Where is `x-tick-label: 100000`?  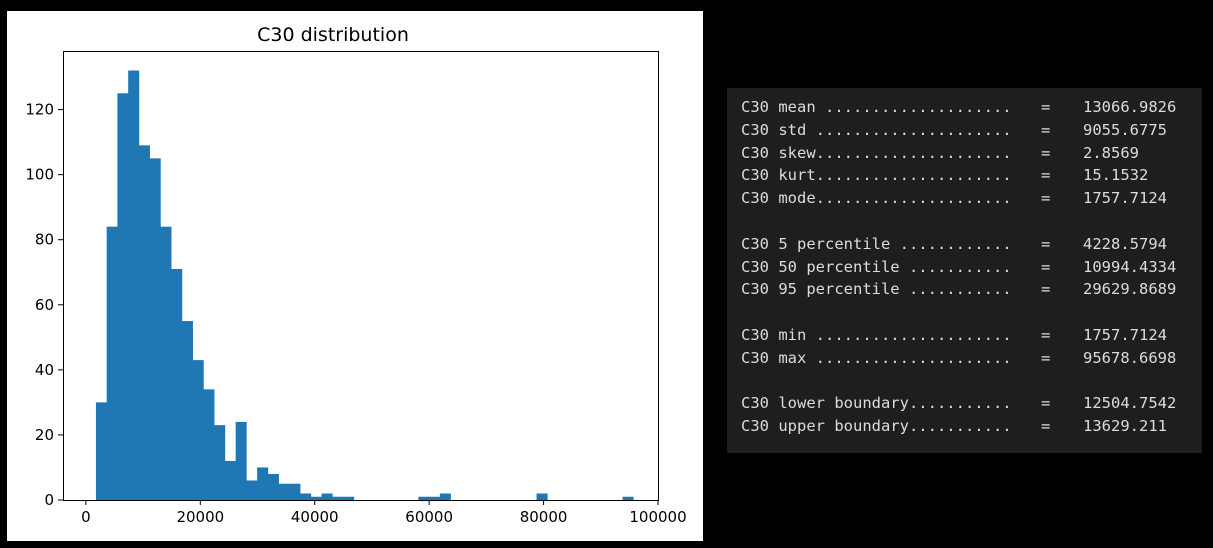 x-tick-label: 100000 is located at coordinates (657, 517).